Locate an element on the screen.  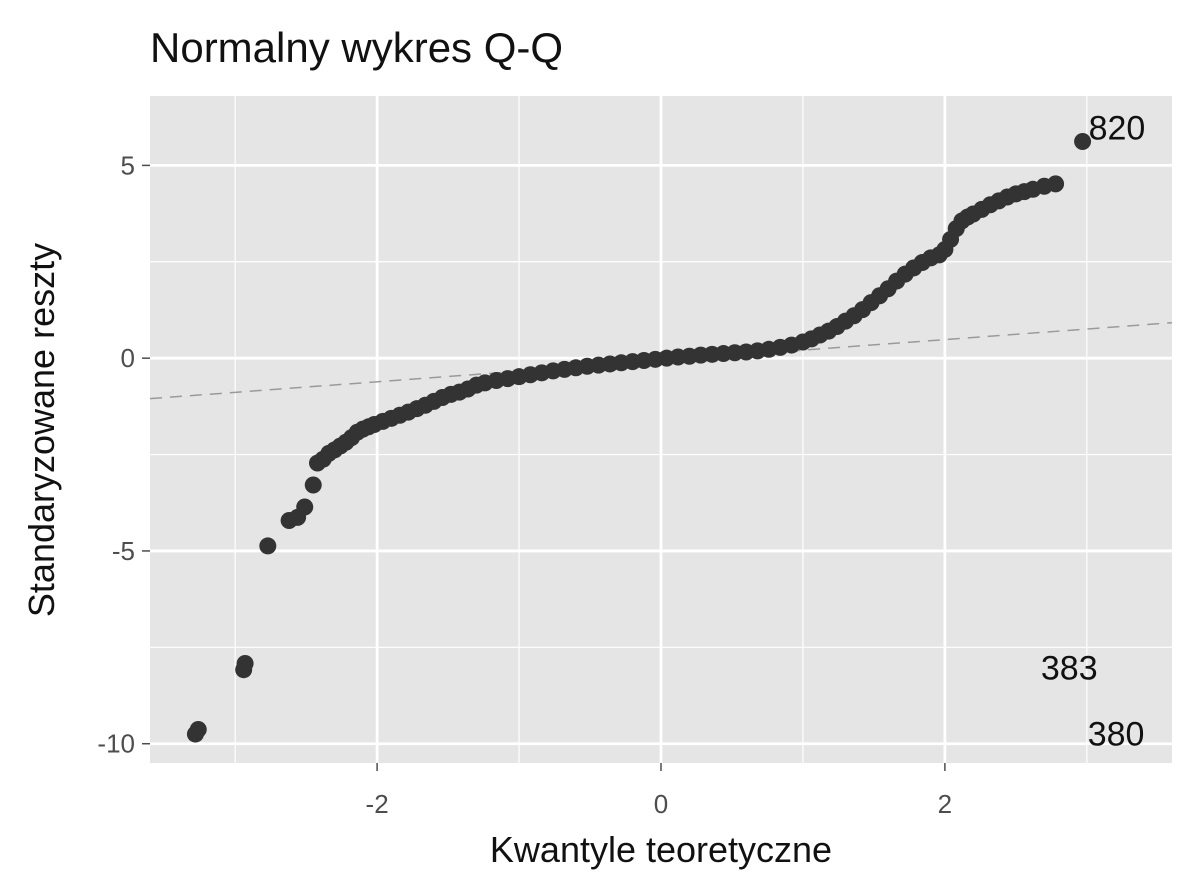
reference-line-layer is located at coordinates (661, 360).